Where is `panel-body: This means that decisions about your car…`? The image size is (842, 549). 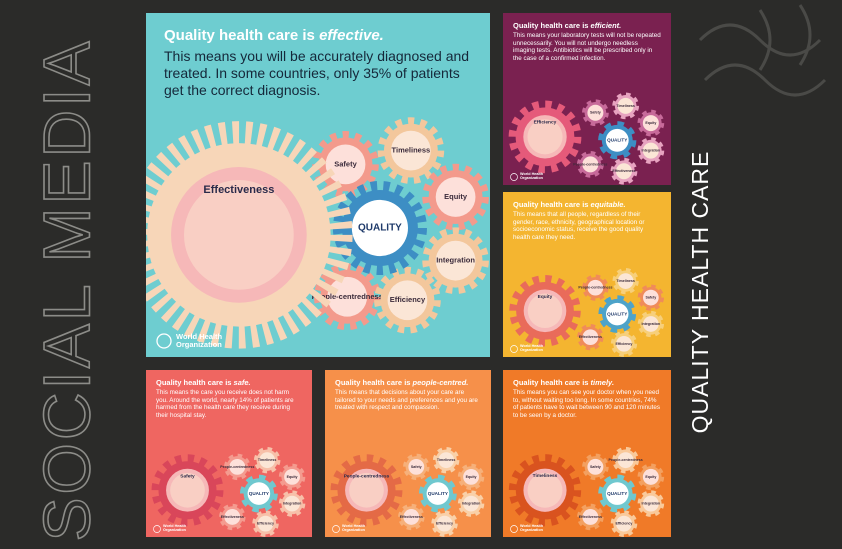 panel-body: This means that decisions about your car… is located at coordinates (406, 400).